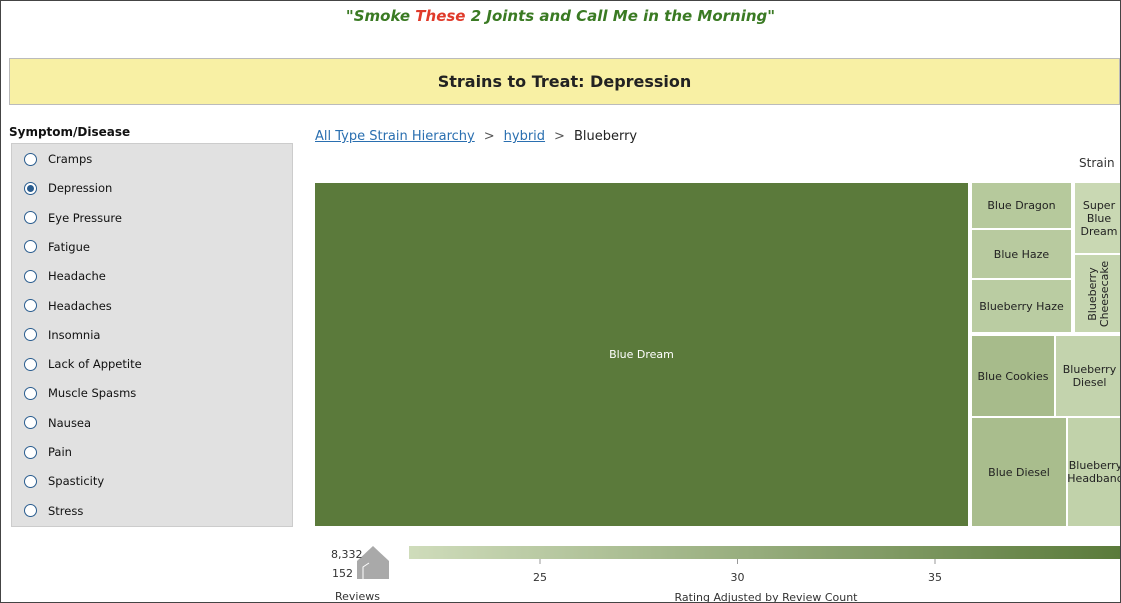  I want to click on treemap-tile: Blueberry Diesel, so click(1087, 376).